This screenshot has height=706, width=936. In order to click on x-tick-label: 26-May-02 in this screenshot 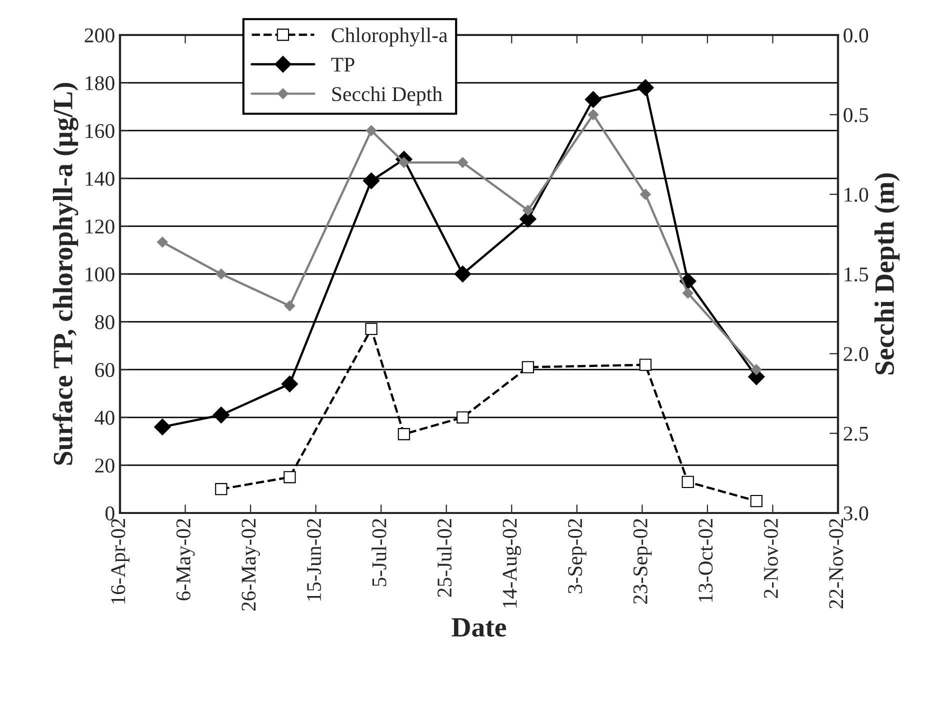, I will do `click(251, 565)`.